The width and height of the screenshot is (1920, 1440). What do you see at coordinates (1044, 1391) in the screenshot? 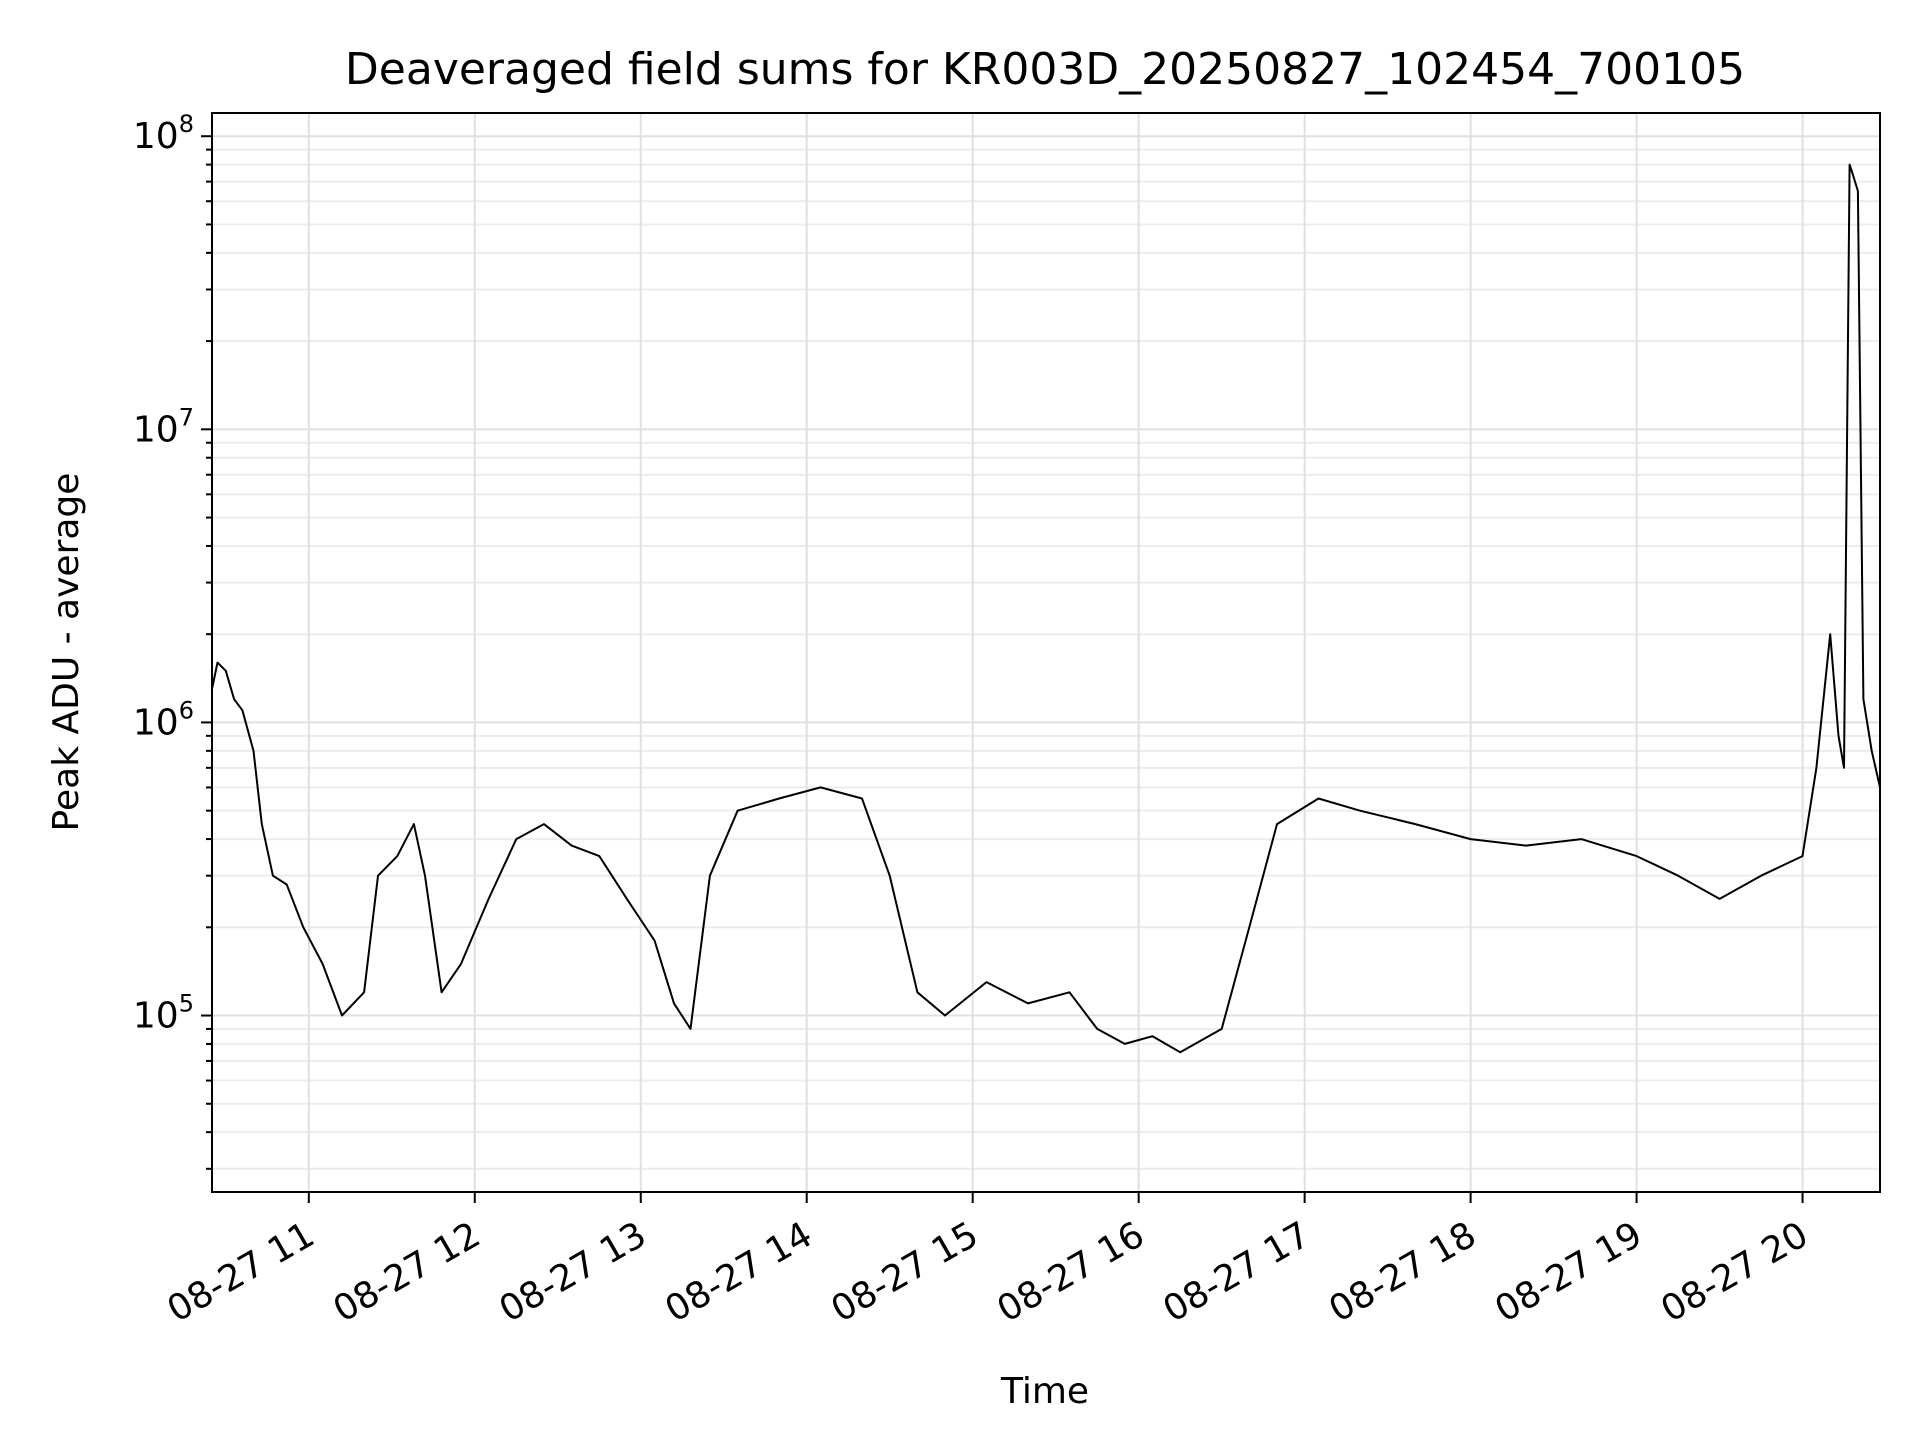
I see `x-axis-label: Time` at bounding box center [1044, 1391].